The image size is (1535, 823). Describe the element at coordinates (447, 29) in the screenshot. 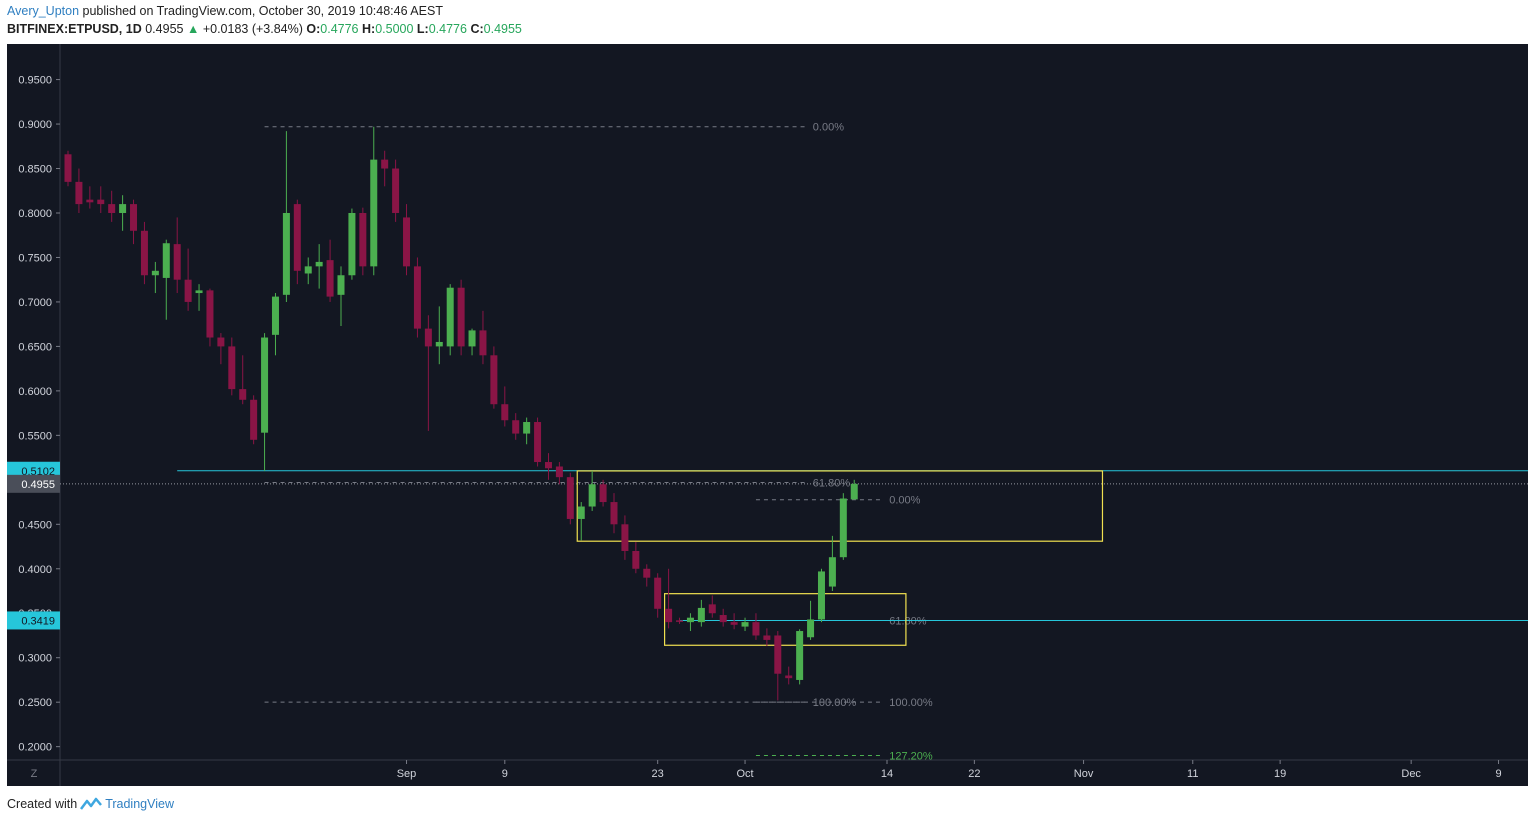

I see `low-value: 0.4776` at that location.